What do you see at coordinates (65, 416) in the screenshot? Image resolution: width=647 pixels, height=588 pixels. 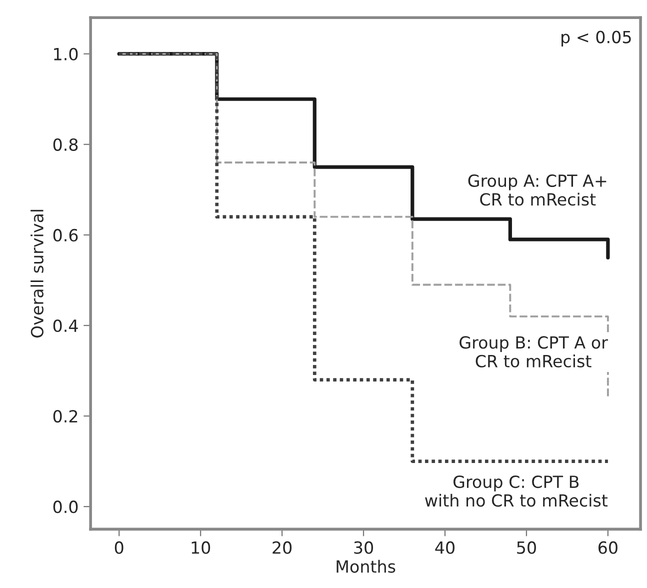 I see `y-tick-label: 0.2` at bounding box center [65, 416].